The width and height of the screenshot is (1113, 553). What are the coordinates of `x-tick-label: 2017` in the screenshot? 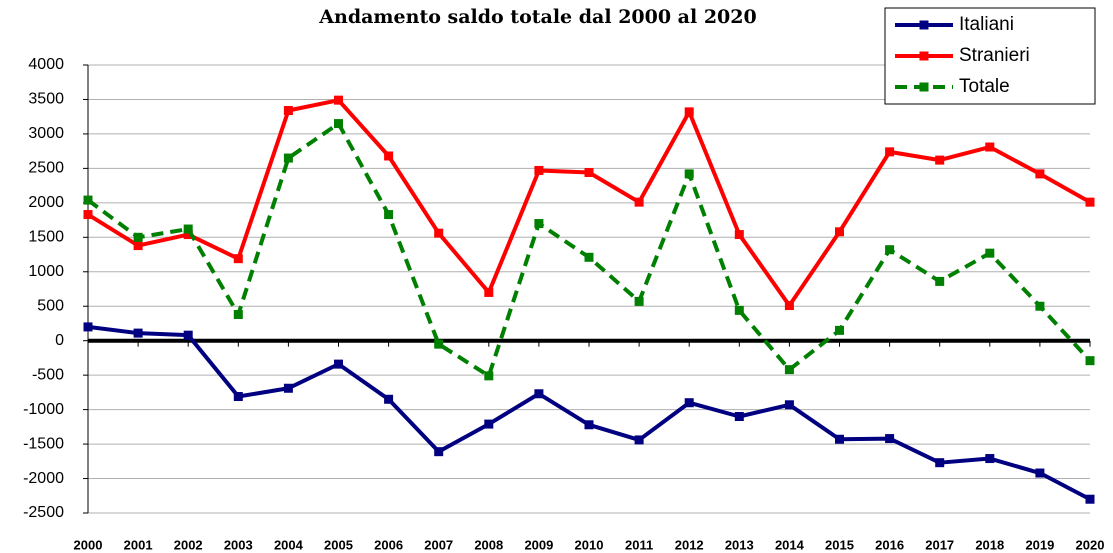 It's located at (939, 544).